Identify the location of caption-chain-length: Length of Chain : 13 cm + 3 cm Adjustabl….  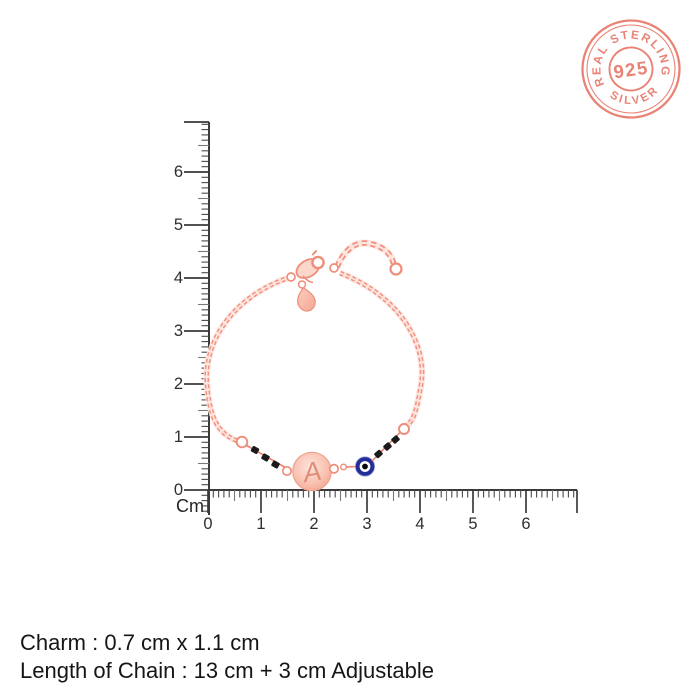
(227, 670).